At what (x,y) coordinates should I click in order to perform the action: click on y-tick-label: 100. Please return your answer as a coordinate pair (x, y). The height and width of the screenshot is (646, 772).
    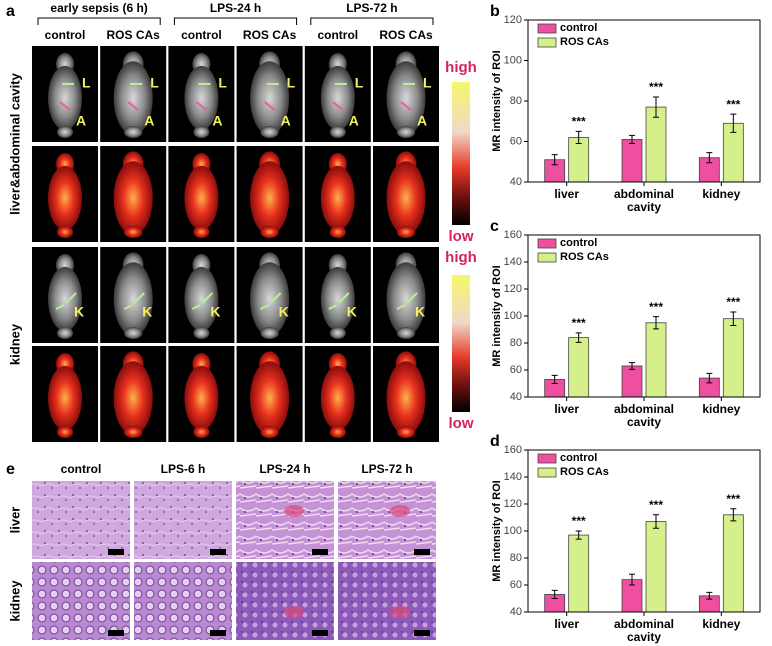
    Looking at the image, I should click on (513, 60).